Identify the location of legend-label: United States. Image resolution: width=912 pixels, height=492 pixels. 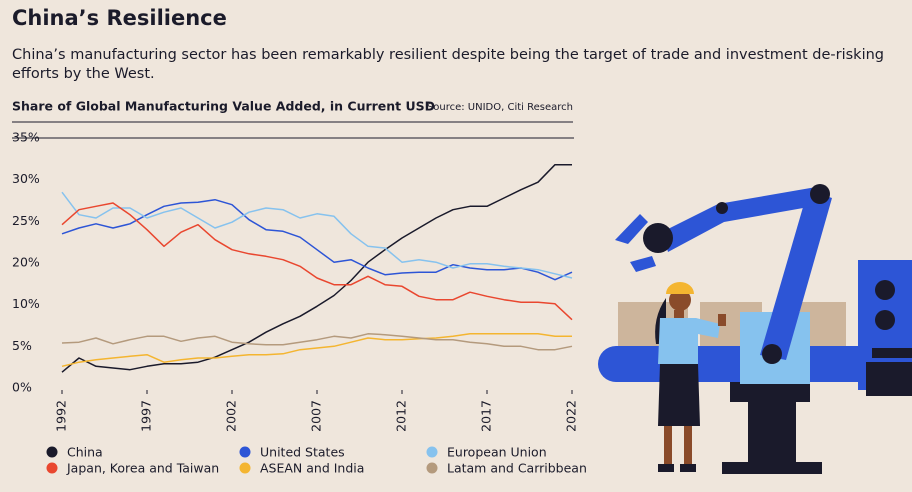
(302, 452).